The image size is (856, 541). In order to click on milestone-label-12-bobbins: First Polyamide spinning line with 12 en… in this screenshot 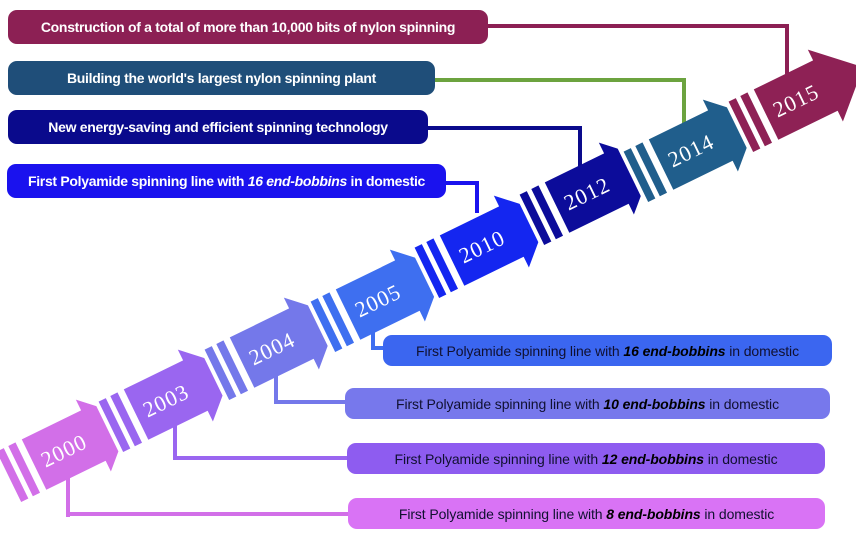, I will do `click(586, 458)`.